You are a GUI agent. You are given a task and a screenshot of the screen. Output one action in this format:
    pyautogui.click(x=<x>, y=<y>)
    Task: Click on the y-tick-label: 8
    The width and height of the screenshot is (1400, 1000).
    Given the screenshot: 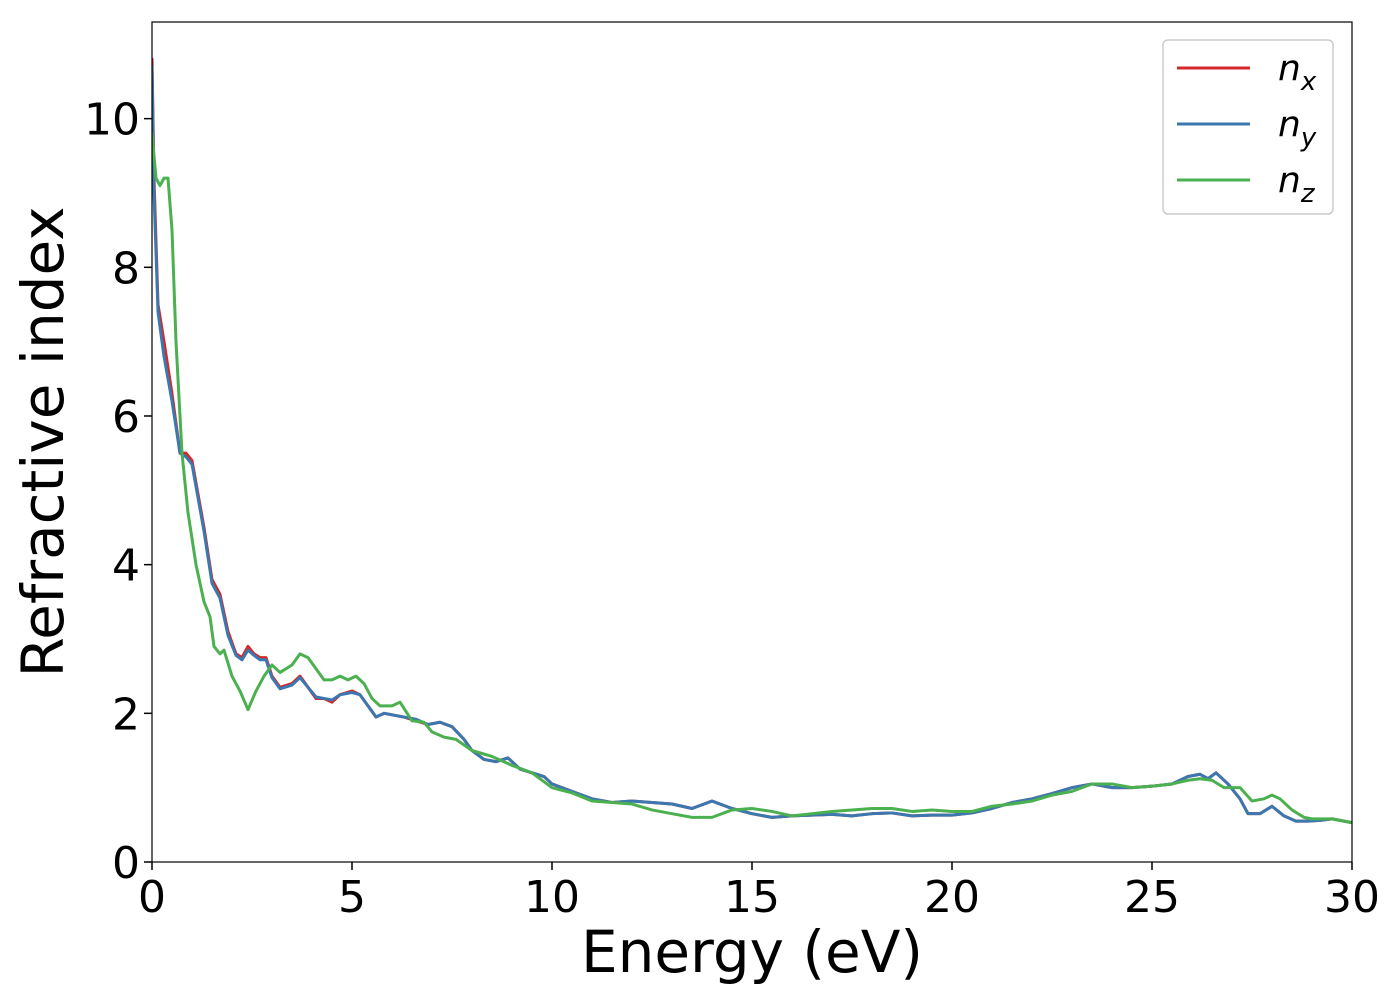 What is the action you would take?
    pyautogui.click(x=126, y=268)
    